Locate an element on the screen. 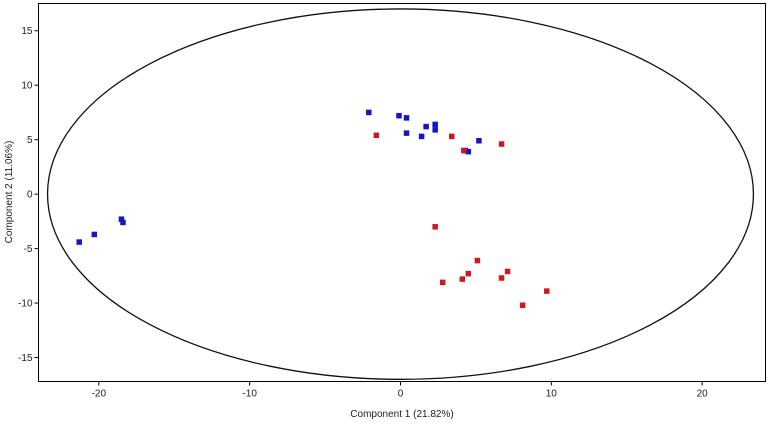 Image resolution: width=770 pixels, height=424 pixels. y-tick-label: 5 is located at coordinates (30, 140).